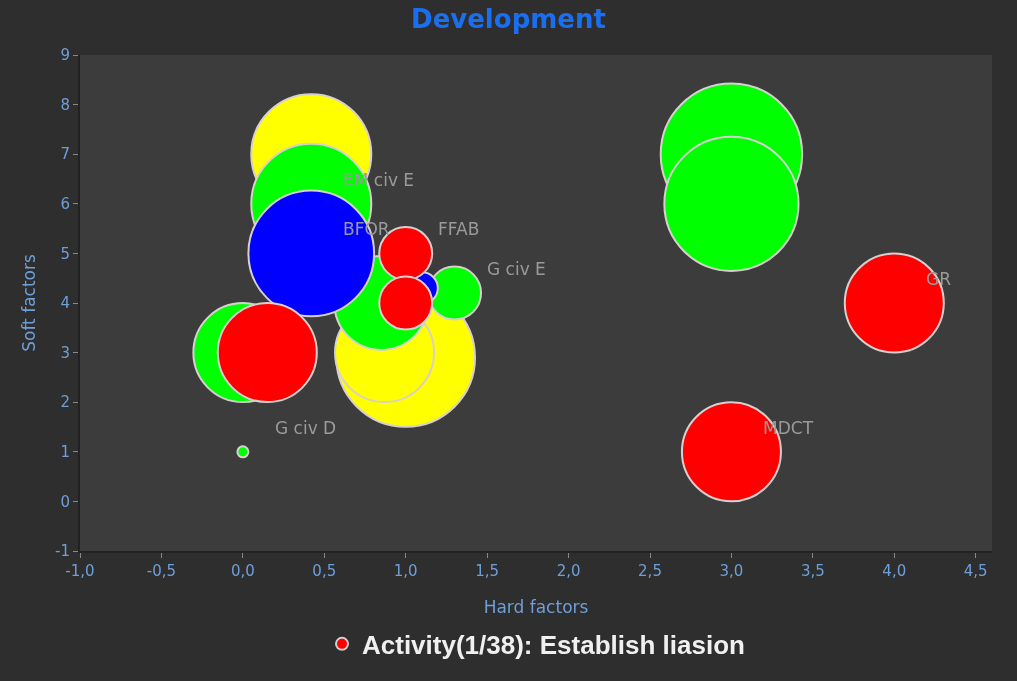  What do you see at coordinates (80, 571) in the screenshot?
I see `x-tick-label: -1,0` at bounding box center [80, 571].